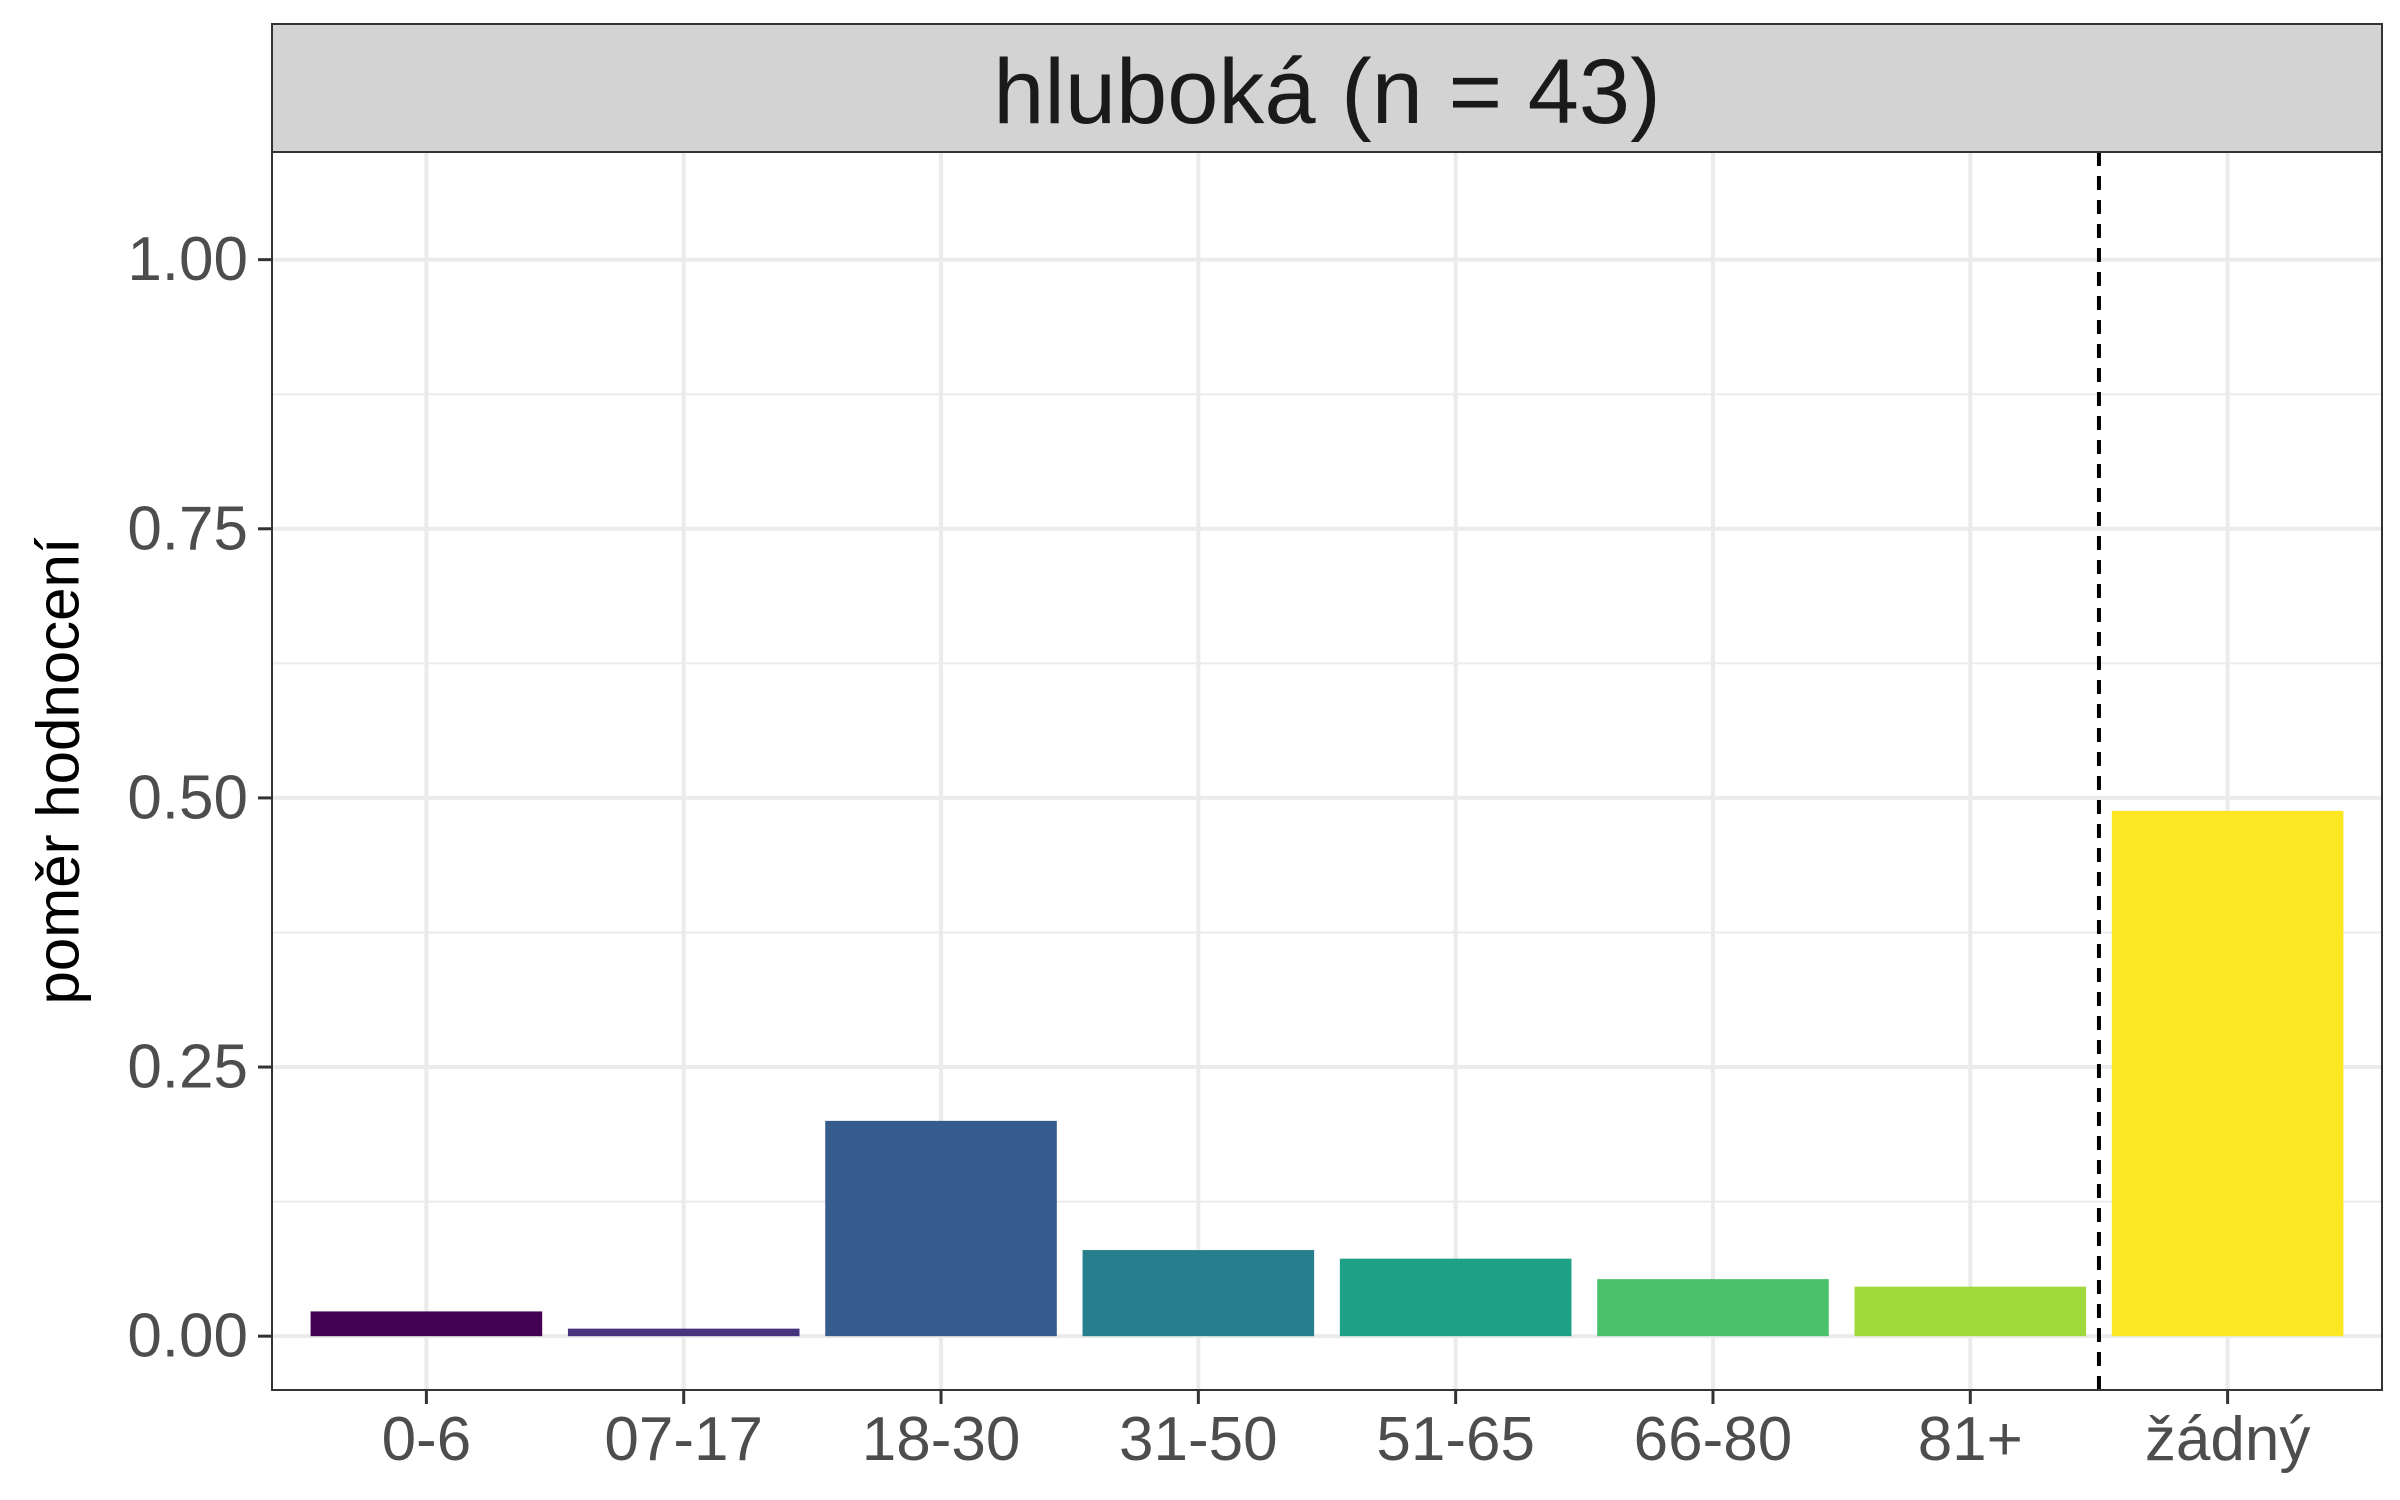 Image resolution: width=2400 pixels, height=1500 pixels. Describe the element at coordinates (683, 1439) in the screenshot. I see `x-tick-label: 07-17` at that location.